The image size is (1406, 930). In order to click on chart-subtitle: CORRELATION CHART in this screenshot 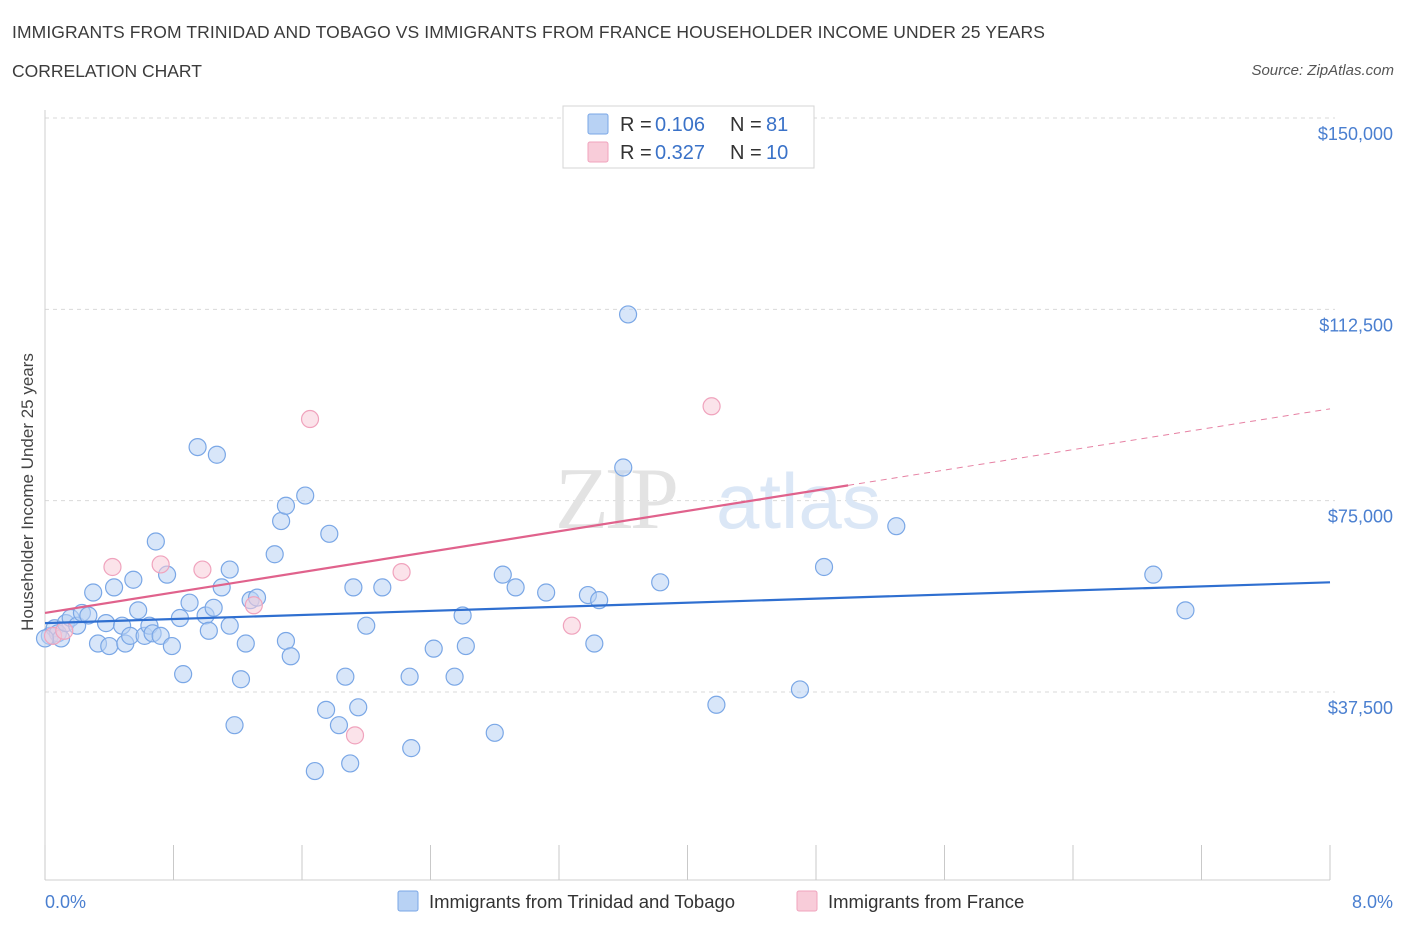, I will do `click(107, 71)`.